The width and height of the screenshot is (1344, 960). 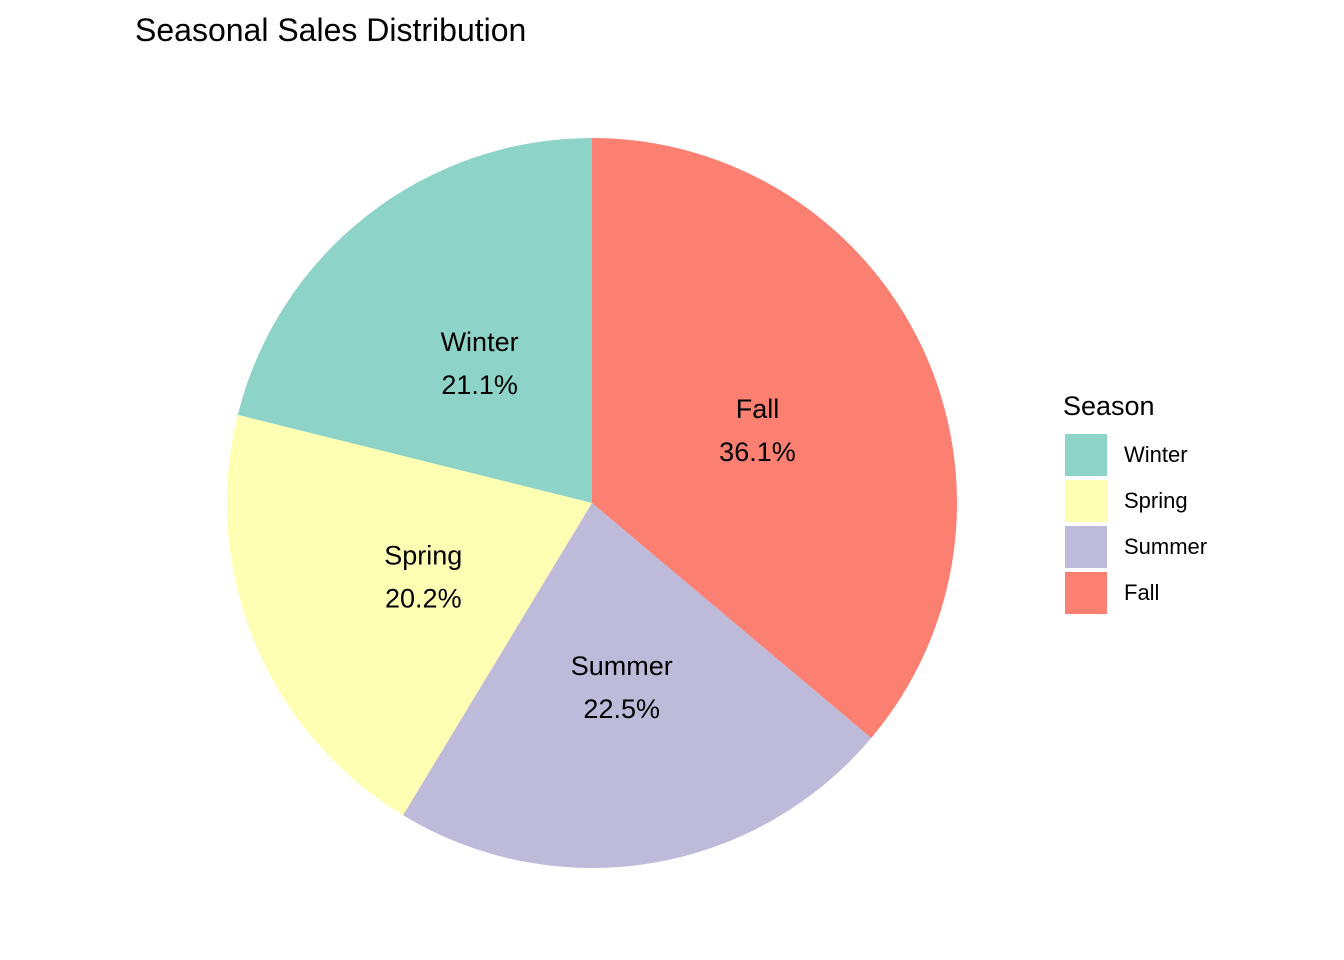 What do you see at coordinates (1142, 592) in the screenshot?
I see `legend-label-fall: Fall` at bounding box center [1142, 592].